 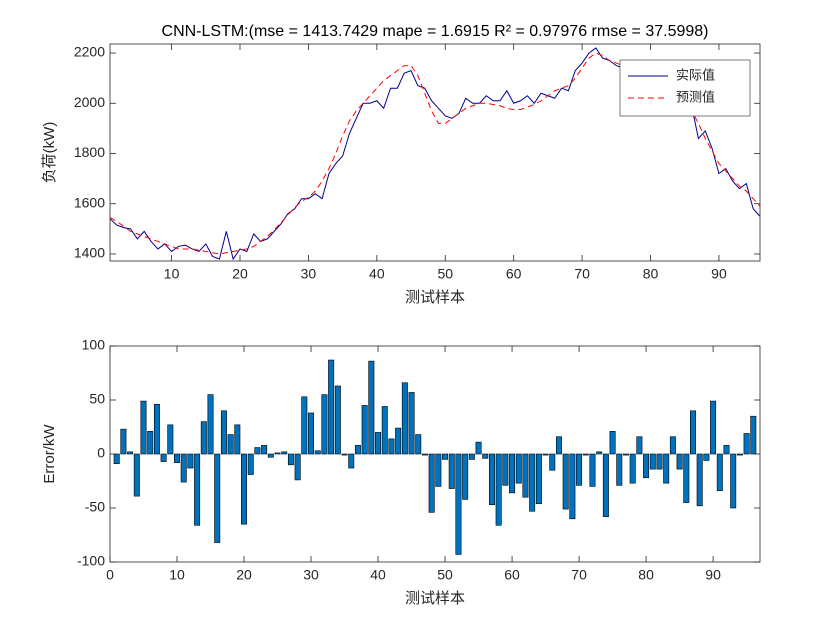 I want to click on y-axis-label: 负荷(kW), so click(x=49, y=153).